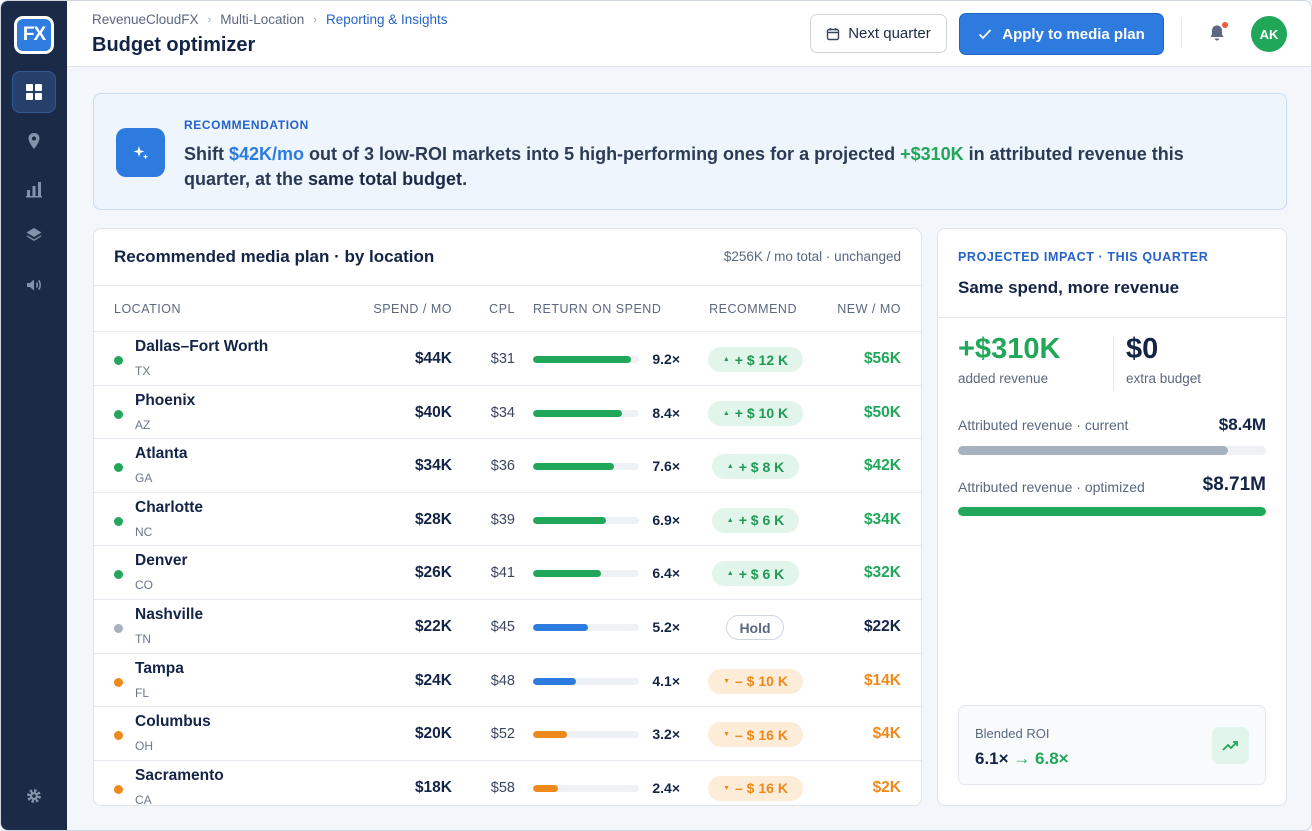  What do you see at coordinates (165, 400) in the screenshot?
I see `location-name: Phoenix` at bounding box center [165, 400].